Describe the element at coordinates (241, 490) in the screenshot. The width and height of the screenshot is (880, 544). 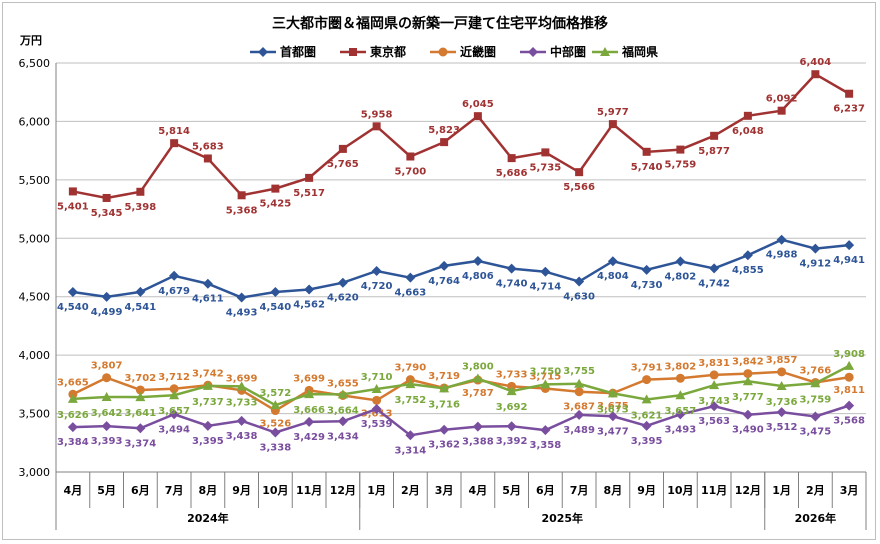
I see `x-tick-label: 9月` at that location.